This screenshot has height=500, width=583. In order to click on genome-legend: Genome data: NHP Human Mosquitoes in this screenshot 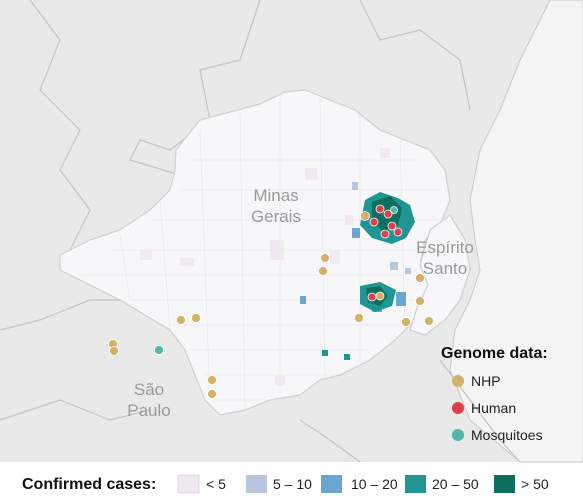, I will do `click(494, 394)`.